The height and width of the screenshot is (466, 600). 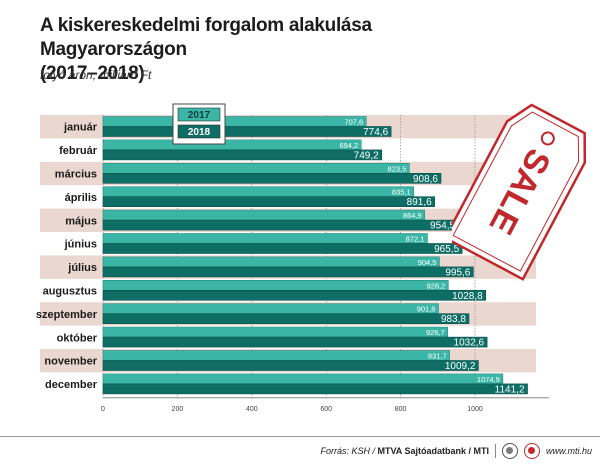 I want to click on source-credit: Forrás: KSH / MTVA Sajtóadatbank / MTI, so click(x=404, y=451).